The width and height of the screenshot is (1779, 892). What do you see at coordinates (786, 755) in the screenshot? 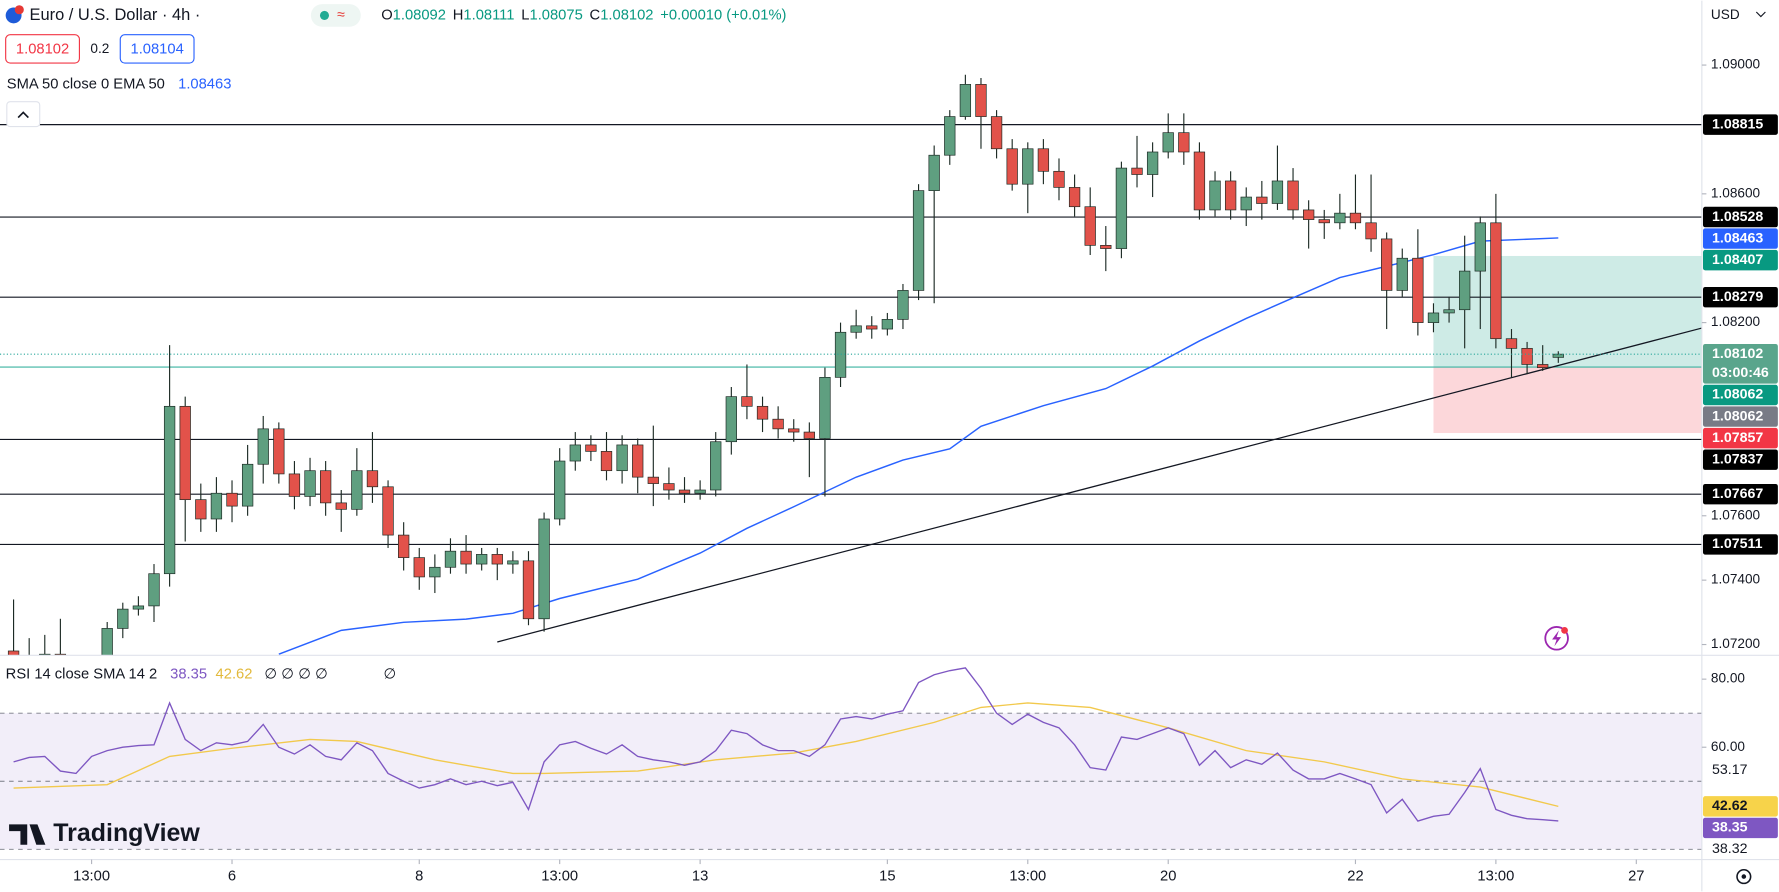
I see `rsi-line` at bounding box center [786, 755].